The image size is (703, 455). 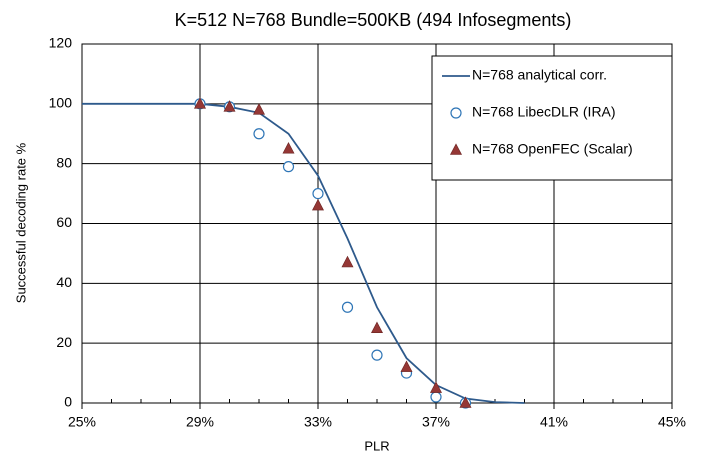 What do you see at coordinates (200, 422) in the screenshot?
I see `x-tick-label: 29%` at bounding box center [200, 422].